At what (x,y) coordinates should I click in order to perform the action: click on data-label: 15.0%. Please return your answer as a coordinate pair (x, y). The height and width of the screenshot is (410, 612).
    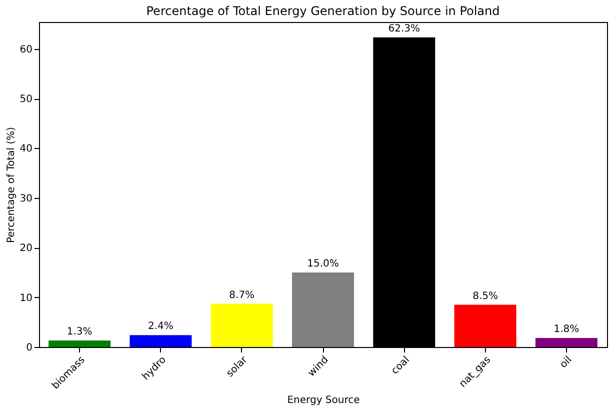
    Looking at the image, I should click on (323, 264).